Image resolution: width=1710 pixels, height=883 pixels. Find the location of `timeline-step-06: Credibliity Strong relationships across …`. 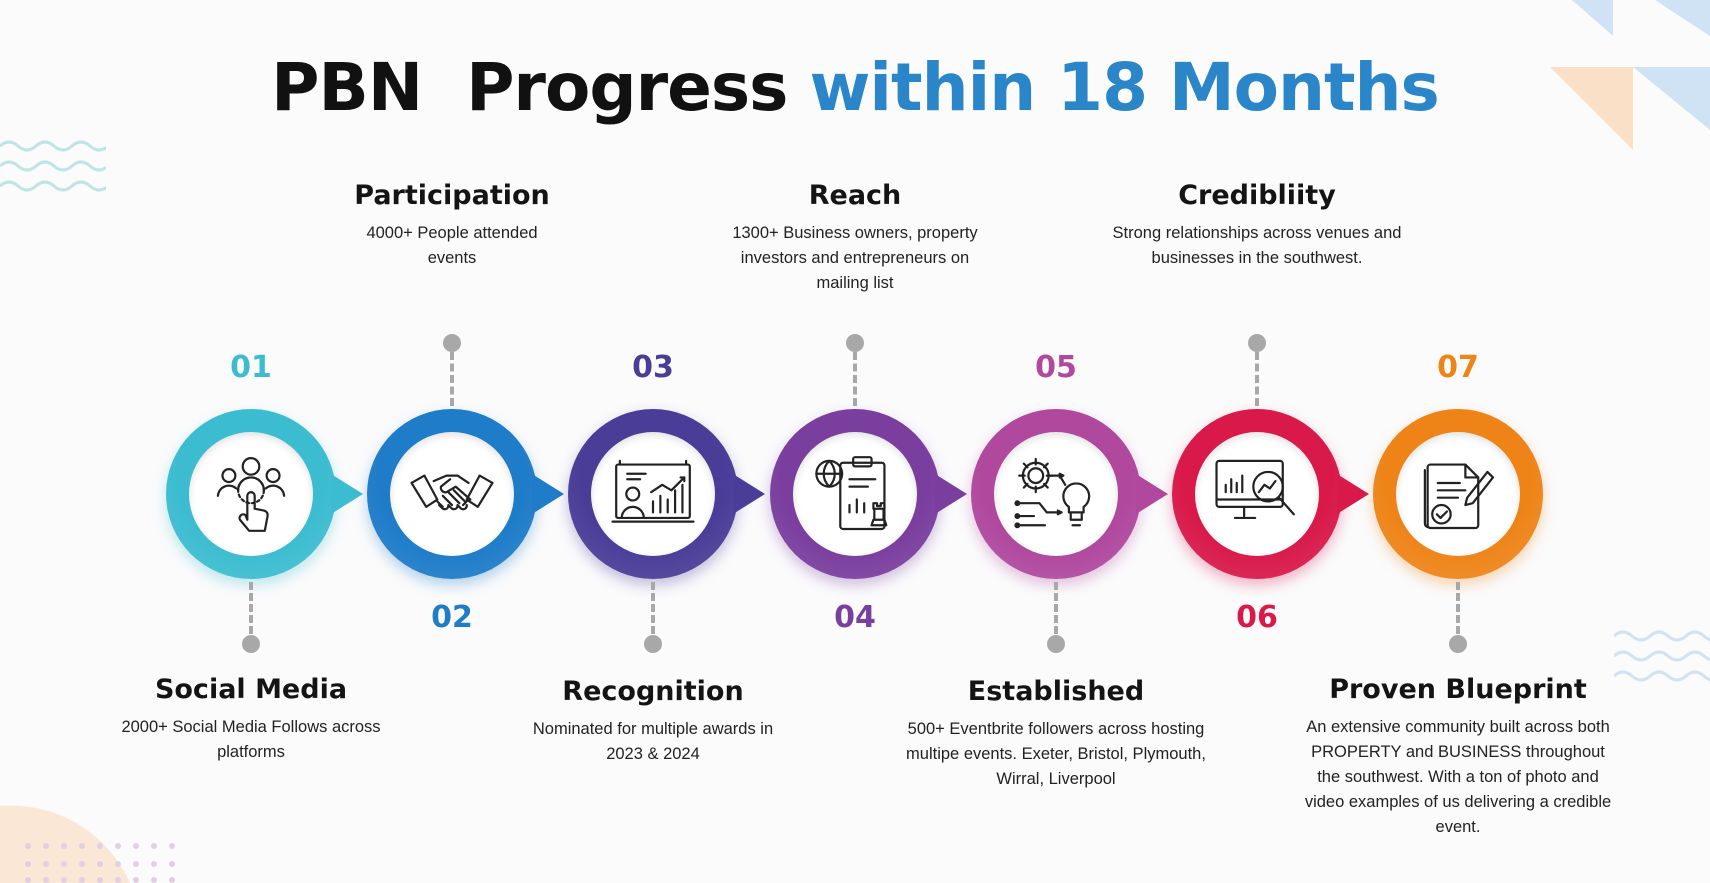

timeline-step-06: Credibliity Strong relationships across … is located at coordinates (1257, 407).